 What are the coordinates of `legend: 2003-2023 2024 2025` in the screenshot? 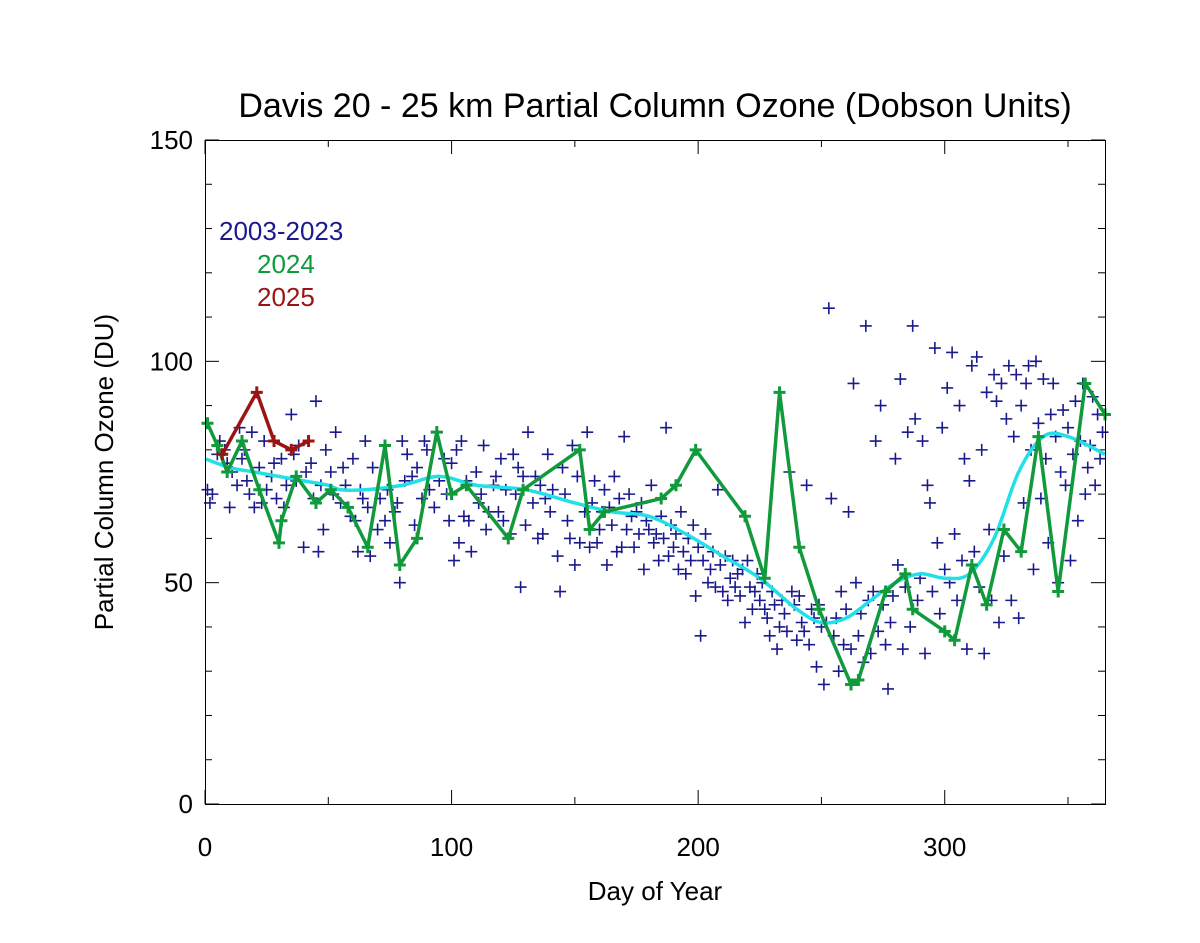 It's located at (281, 264).